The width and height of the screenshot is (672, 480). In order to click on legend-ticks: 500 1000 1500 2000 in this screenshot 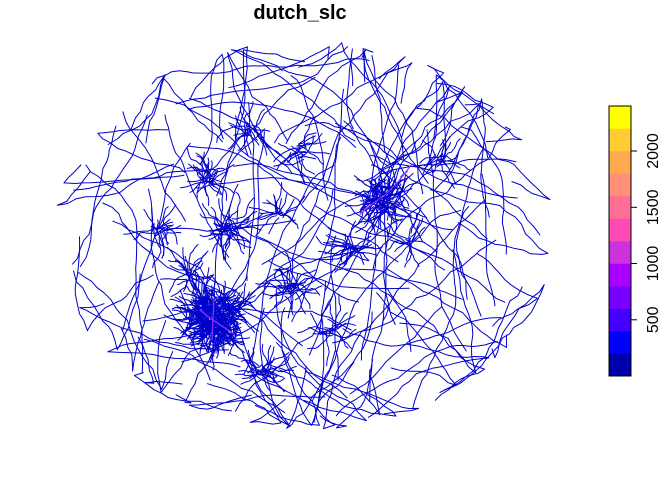, I will do `click(646, 233)`.